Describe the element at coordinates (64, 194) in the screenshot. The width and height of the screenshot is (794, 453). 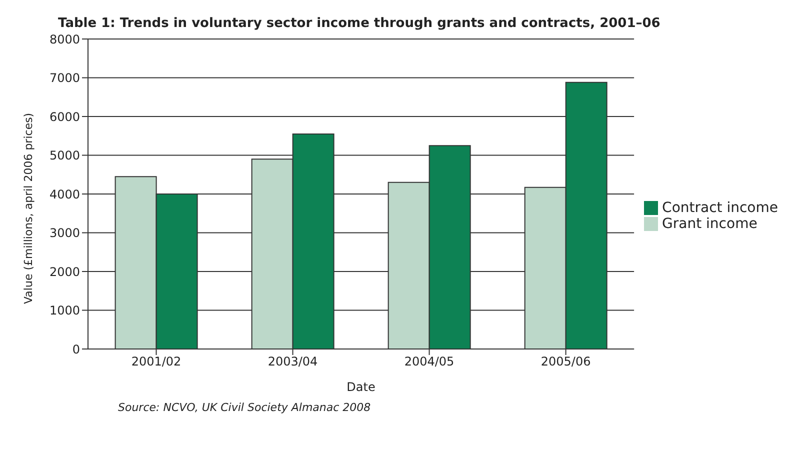
I see `y-tick-label: 4000` at that location.